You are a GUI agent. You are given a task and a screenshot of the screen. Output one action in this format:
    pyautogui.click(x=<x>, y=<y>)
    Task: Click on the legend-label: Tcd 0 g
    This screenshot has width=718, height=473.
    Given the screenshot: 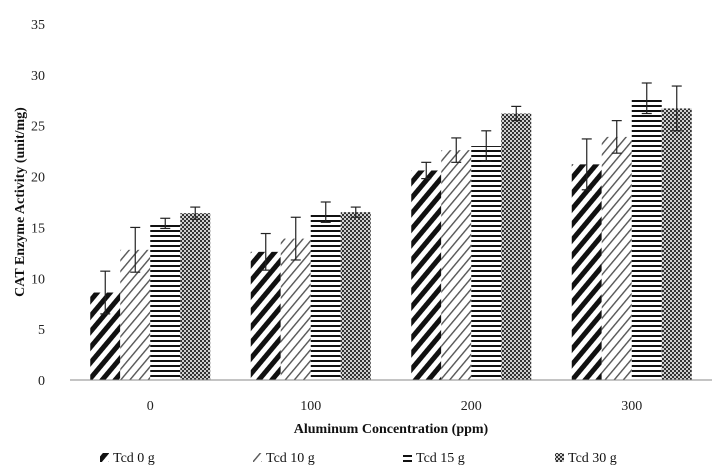 What is the action you would take?
    pyautogui.click(x=134, y=458)
    